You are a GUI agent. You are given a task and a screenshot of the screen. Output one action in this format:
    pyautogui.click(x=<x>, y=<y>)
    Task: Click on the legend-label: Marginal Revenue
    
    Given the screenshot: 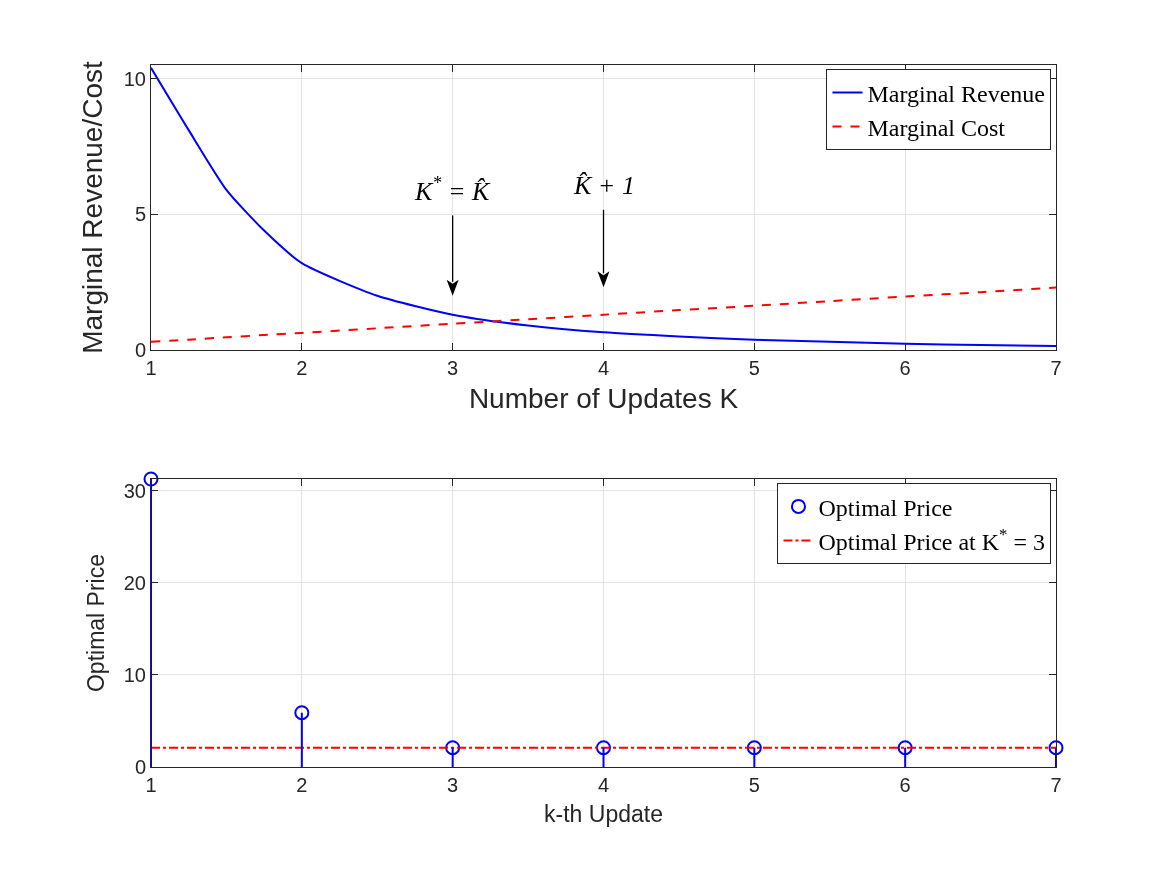 What is the action you would take?
    pyautogui.click(x=956, y=93)
    